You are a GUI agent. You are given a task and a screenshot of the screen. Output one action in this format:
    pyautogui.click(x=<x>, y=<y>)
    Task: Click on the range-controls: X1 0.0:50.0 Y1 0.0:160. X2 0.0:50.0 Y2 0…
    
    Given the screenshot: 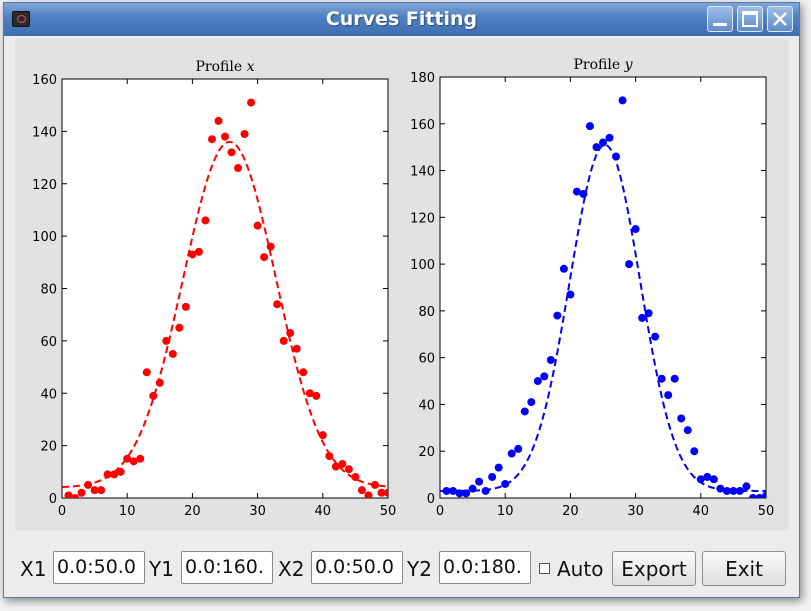 What is the action you would take?
    pyautogui.click(x=401, y=565)
    